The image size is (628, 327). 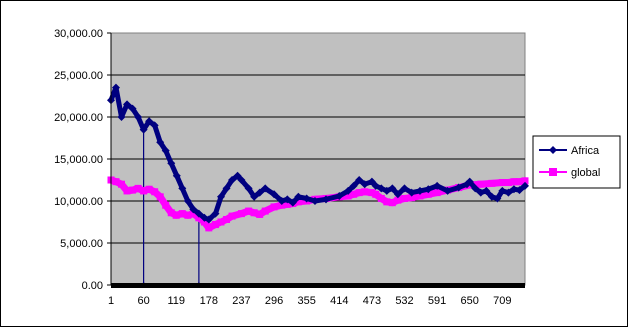 What do you see at coordinates (78, 202) in the screenshot?
I see `y-tick-label: 10,000.00` at bounding box center [78, 202].